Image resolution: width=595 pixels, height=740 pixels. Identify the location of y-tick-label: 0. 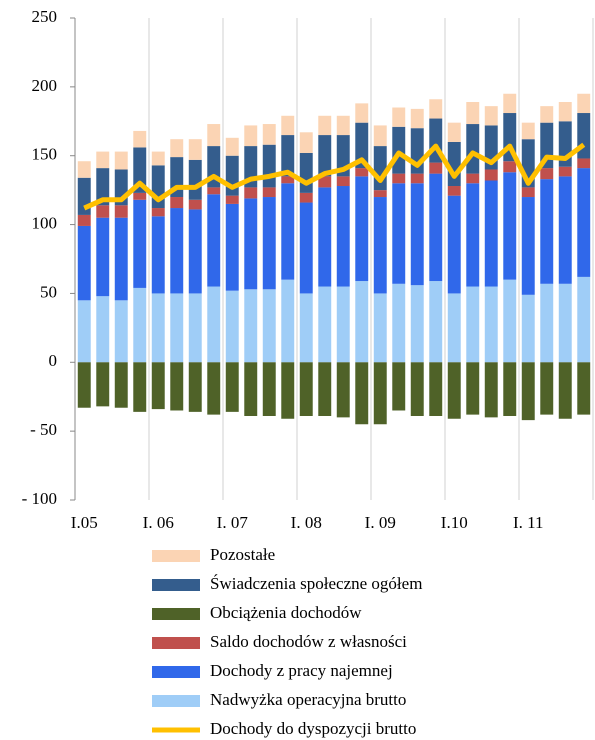
(53, 360).